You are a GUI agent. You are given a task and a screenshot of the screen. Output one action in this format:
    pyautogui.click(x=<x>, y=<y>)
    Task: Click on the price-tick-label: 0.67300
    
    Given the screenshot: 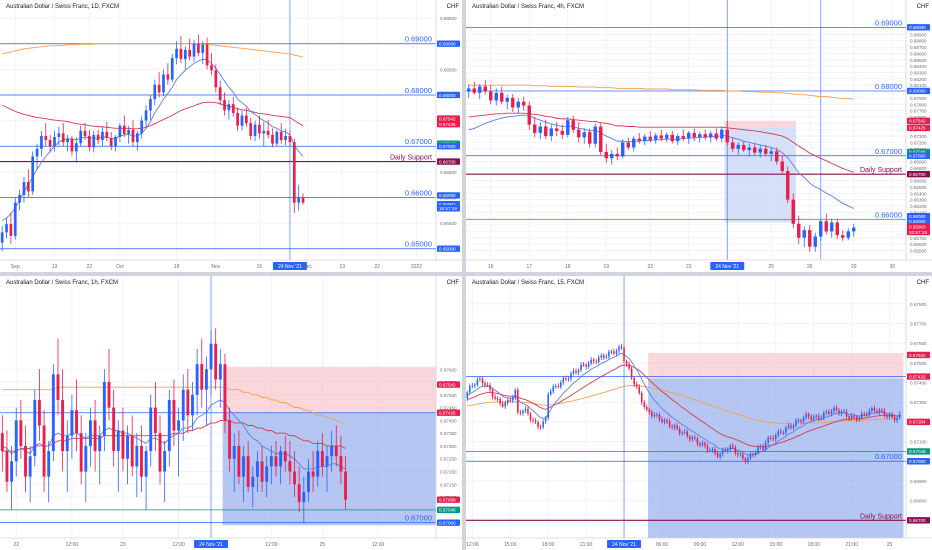 What is the action you would take?
    pyautogui.click(x=448, y=446)
    